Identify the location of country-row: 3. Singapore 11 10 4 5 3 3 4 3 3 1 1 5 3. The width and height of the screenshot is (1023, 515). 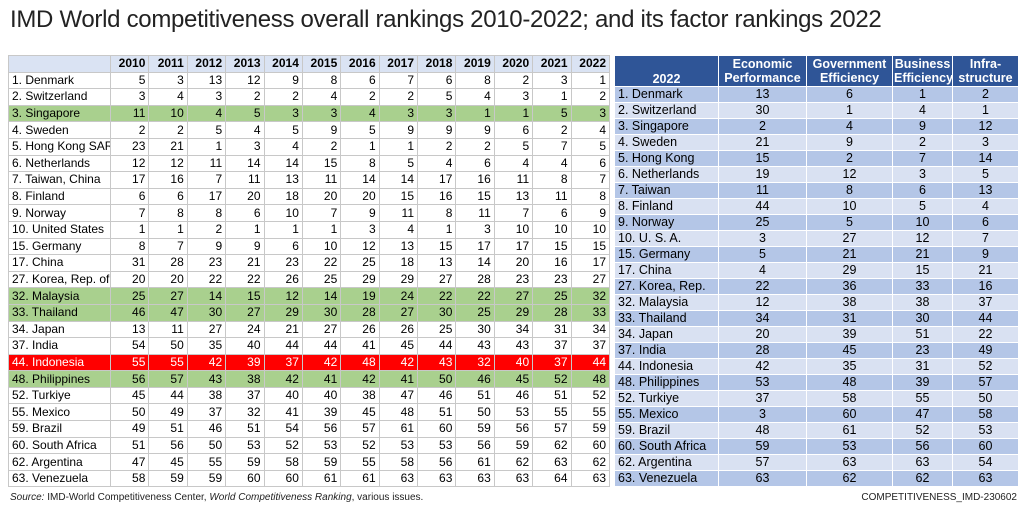
(309, 113).